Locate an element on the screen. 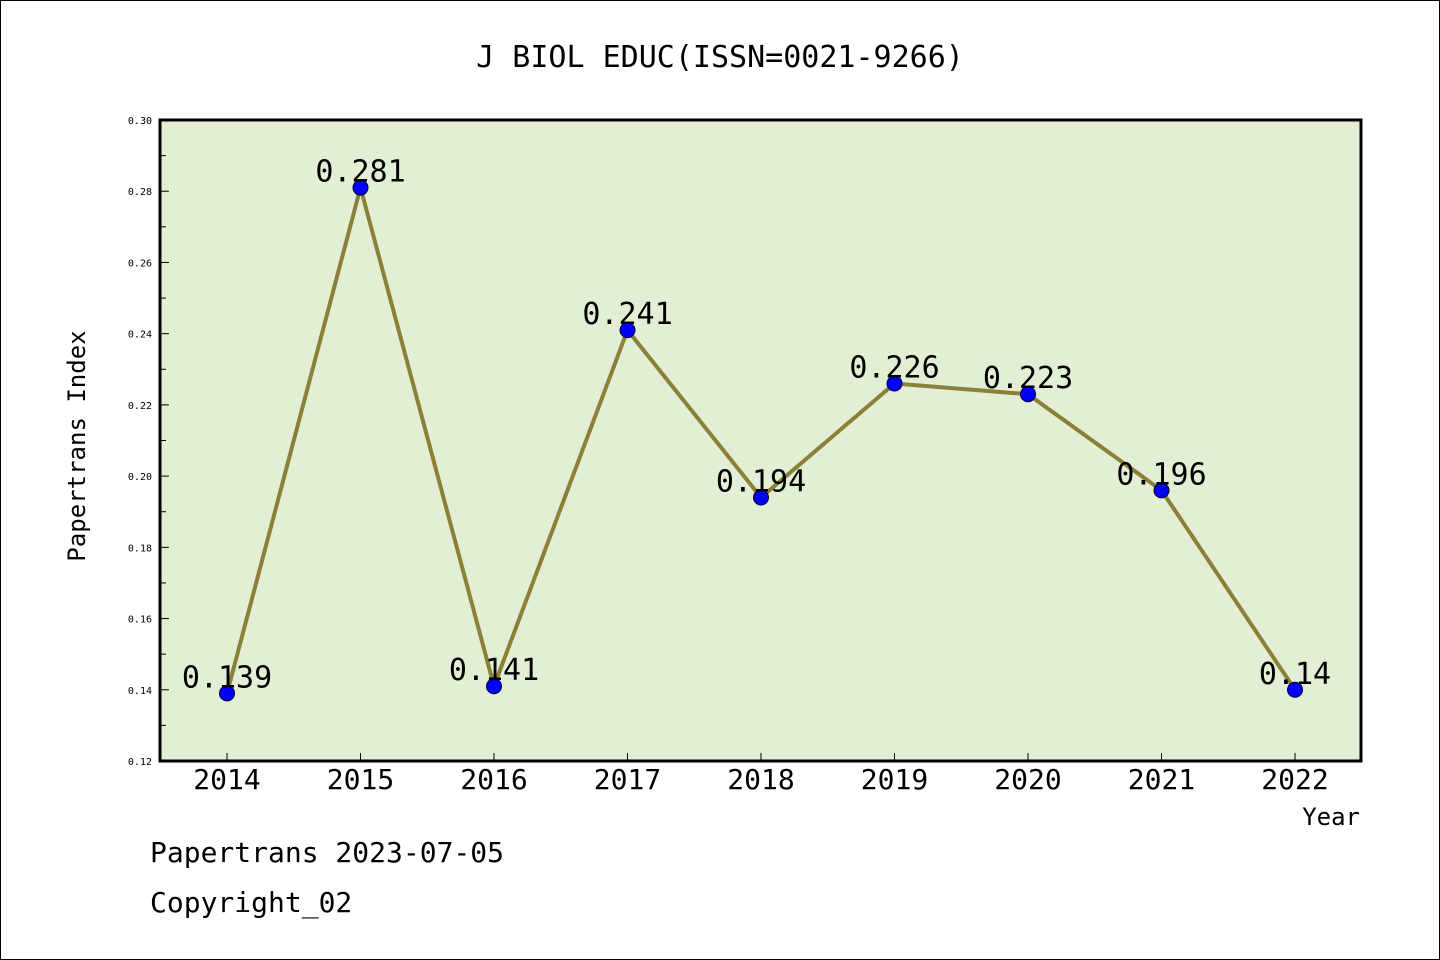  y-tick-label: 0.16 is located at coordinates (140, 620).